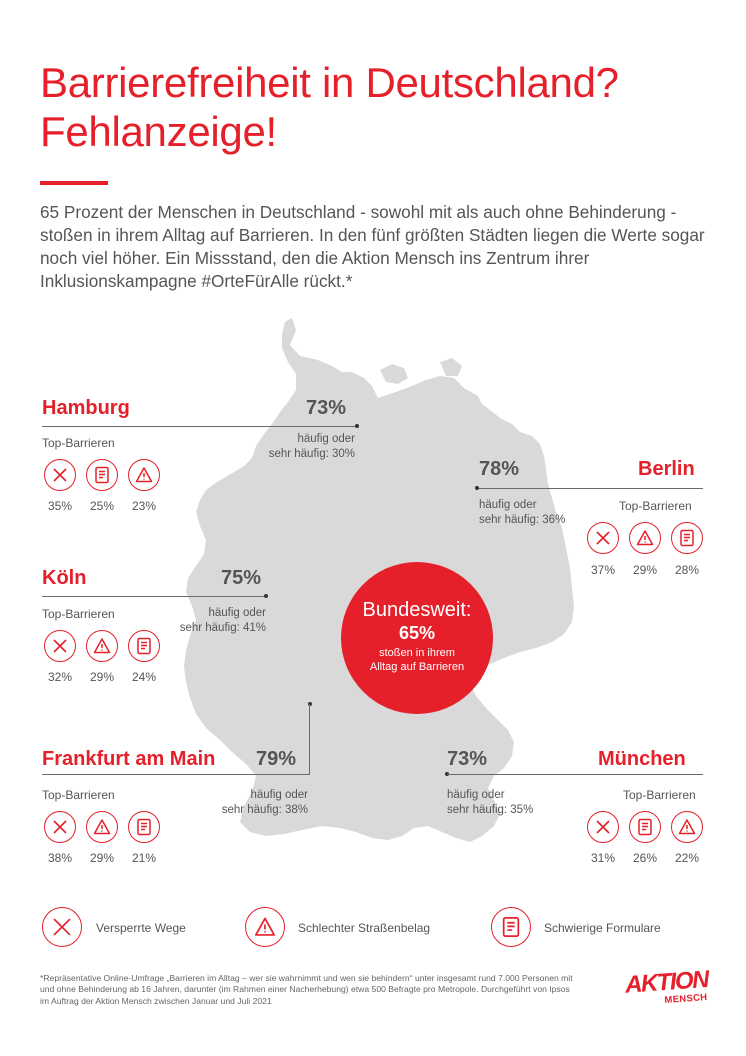  Describe the element at coordinates (417, 653) in the screenshot. I see `national-sub-line-1: stoßen in ihrem` at that location.